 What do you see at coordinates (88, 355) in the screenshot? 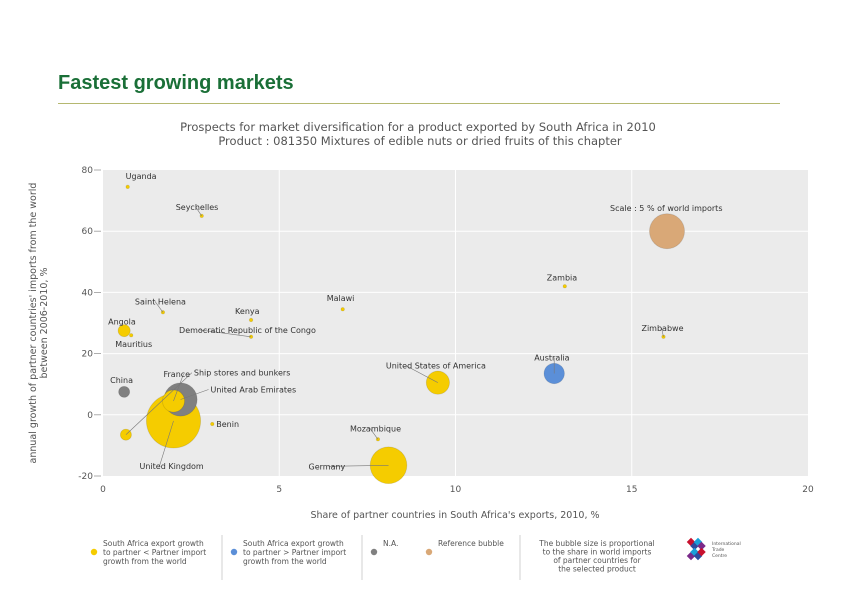
I see `y-tick-label: 20` at bounding box center [88, 355].